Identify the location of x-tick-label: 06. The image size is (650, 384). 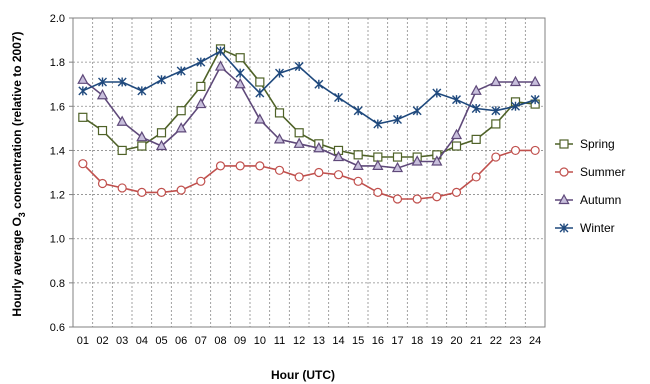
(181, 341).